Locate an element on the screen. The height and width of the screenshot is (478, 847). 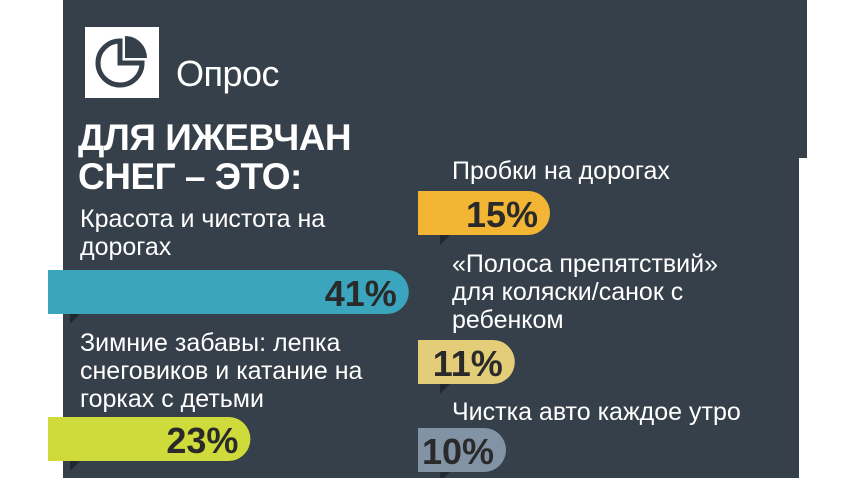
bar-3-value-label: 15% is located at coordinates (502, 214).